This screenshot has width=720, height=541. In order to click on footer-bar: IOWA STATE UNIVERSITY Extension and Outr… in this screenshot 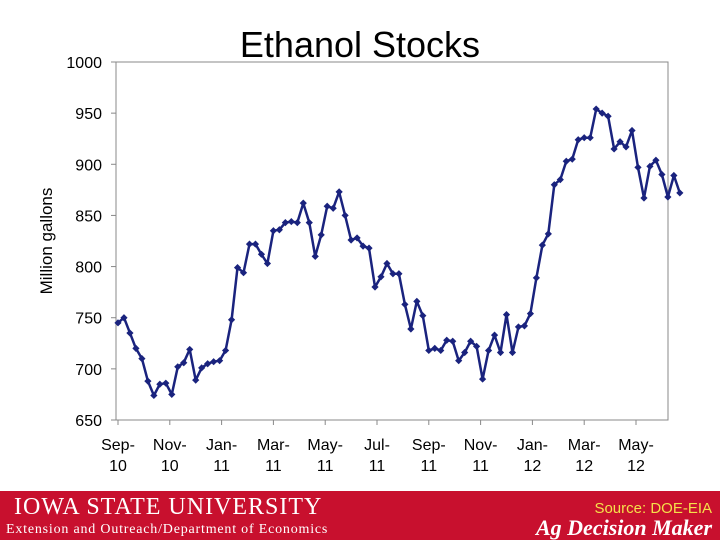, I will do `click(360, 515)`.